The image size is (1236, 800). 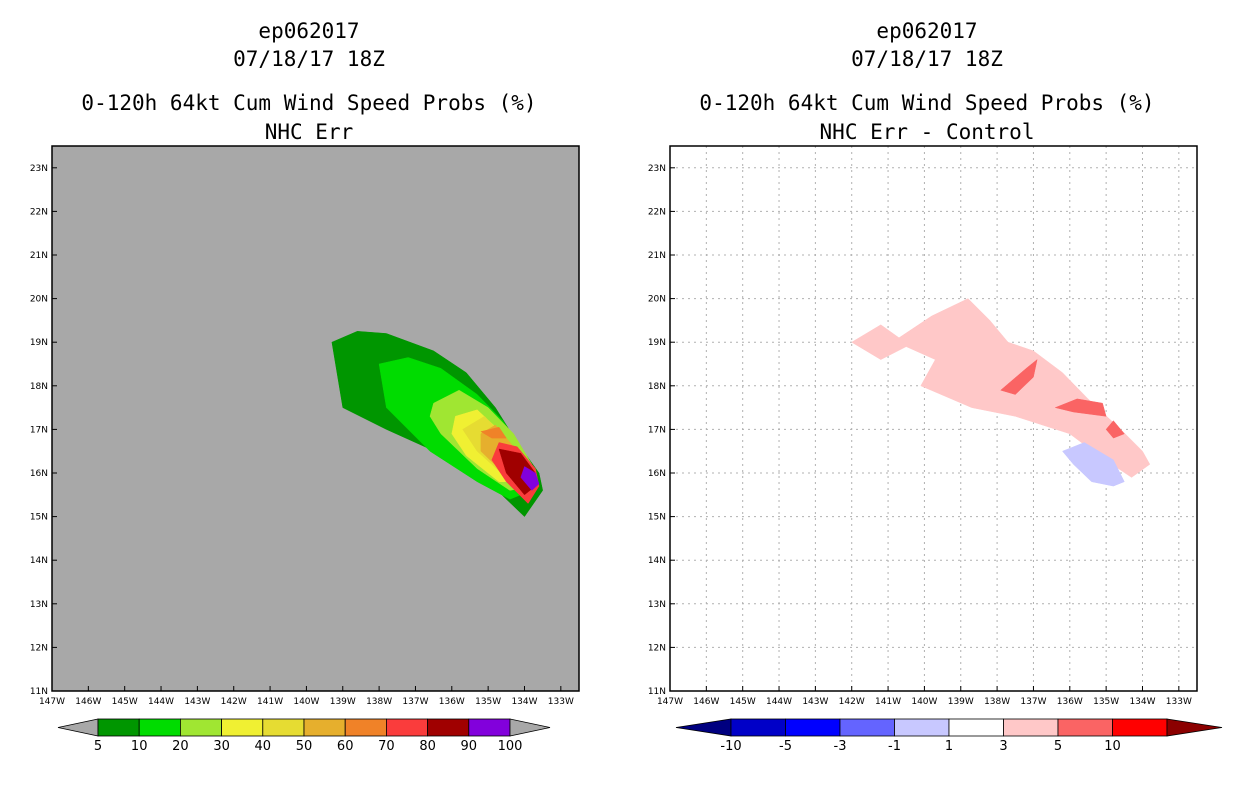 I want to click on colorbar-label: 90, so click(x=469, y=746).